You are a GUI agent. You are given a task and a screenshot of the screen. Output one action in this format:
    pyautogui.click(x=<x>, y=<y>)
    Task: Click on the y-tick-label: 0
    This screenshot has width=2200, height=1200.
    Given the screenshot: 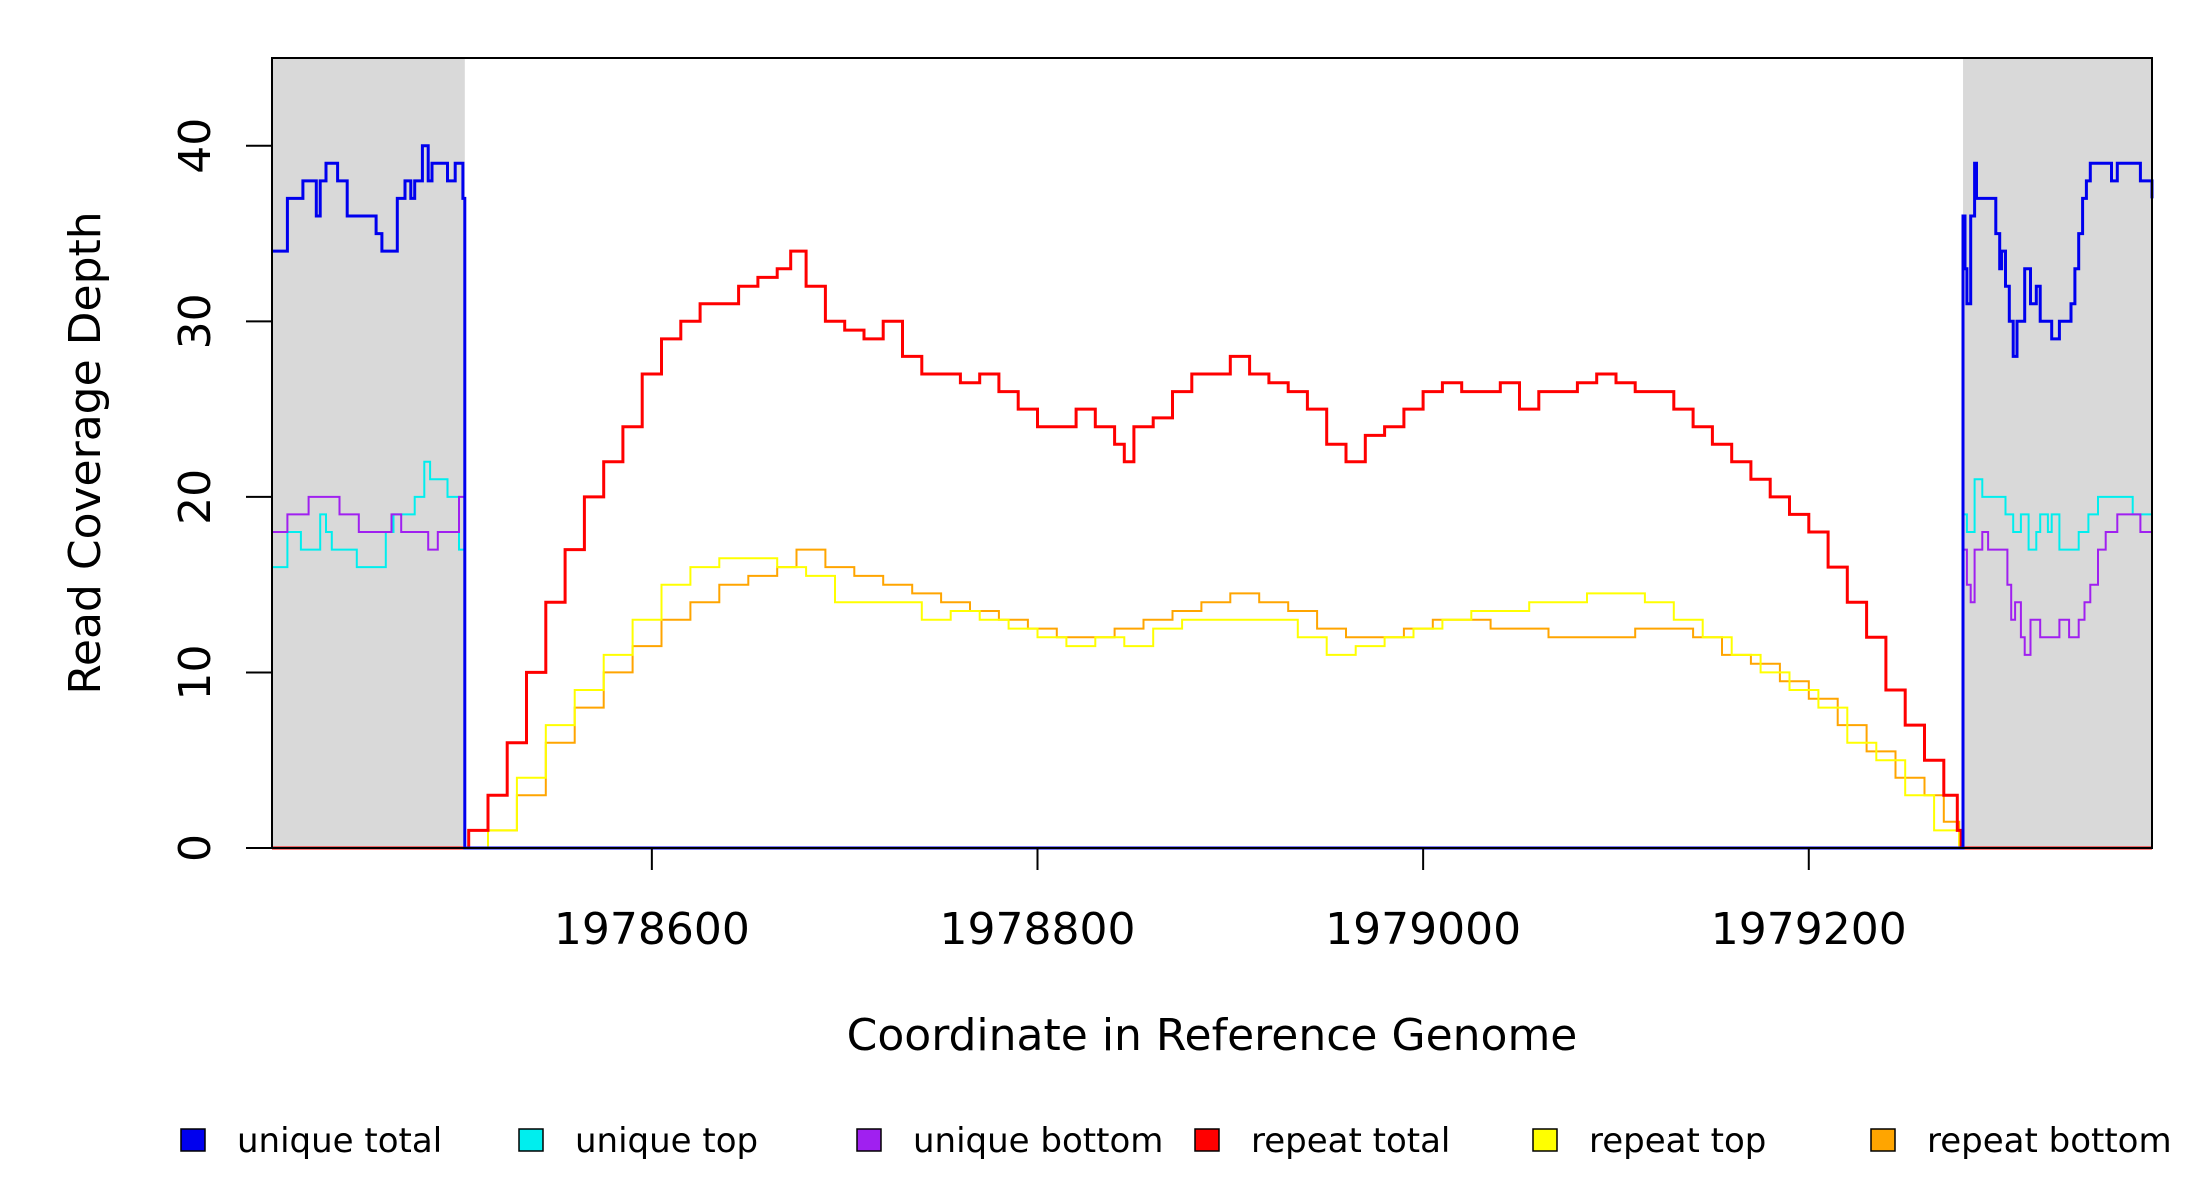 What is the action you would take?
    pyautogui.click(x=195, y=848)
    